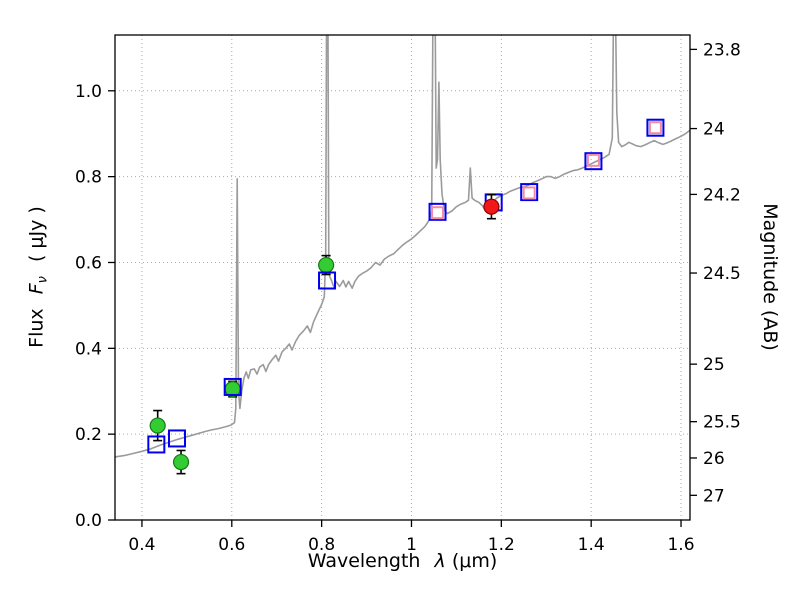  What do you see at coordinates (714, 496) in the screenshot?
I see `y-right-tick-label: 27` at bounding box center [714, 496].